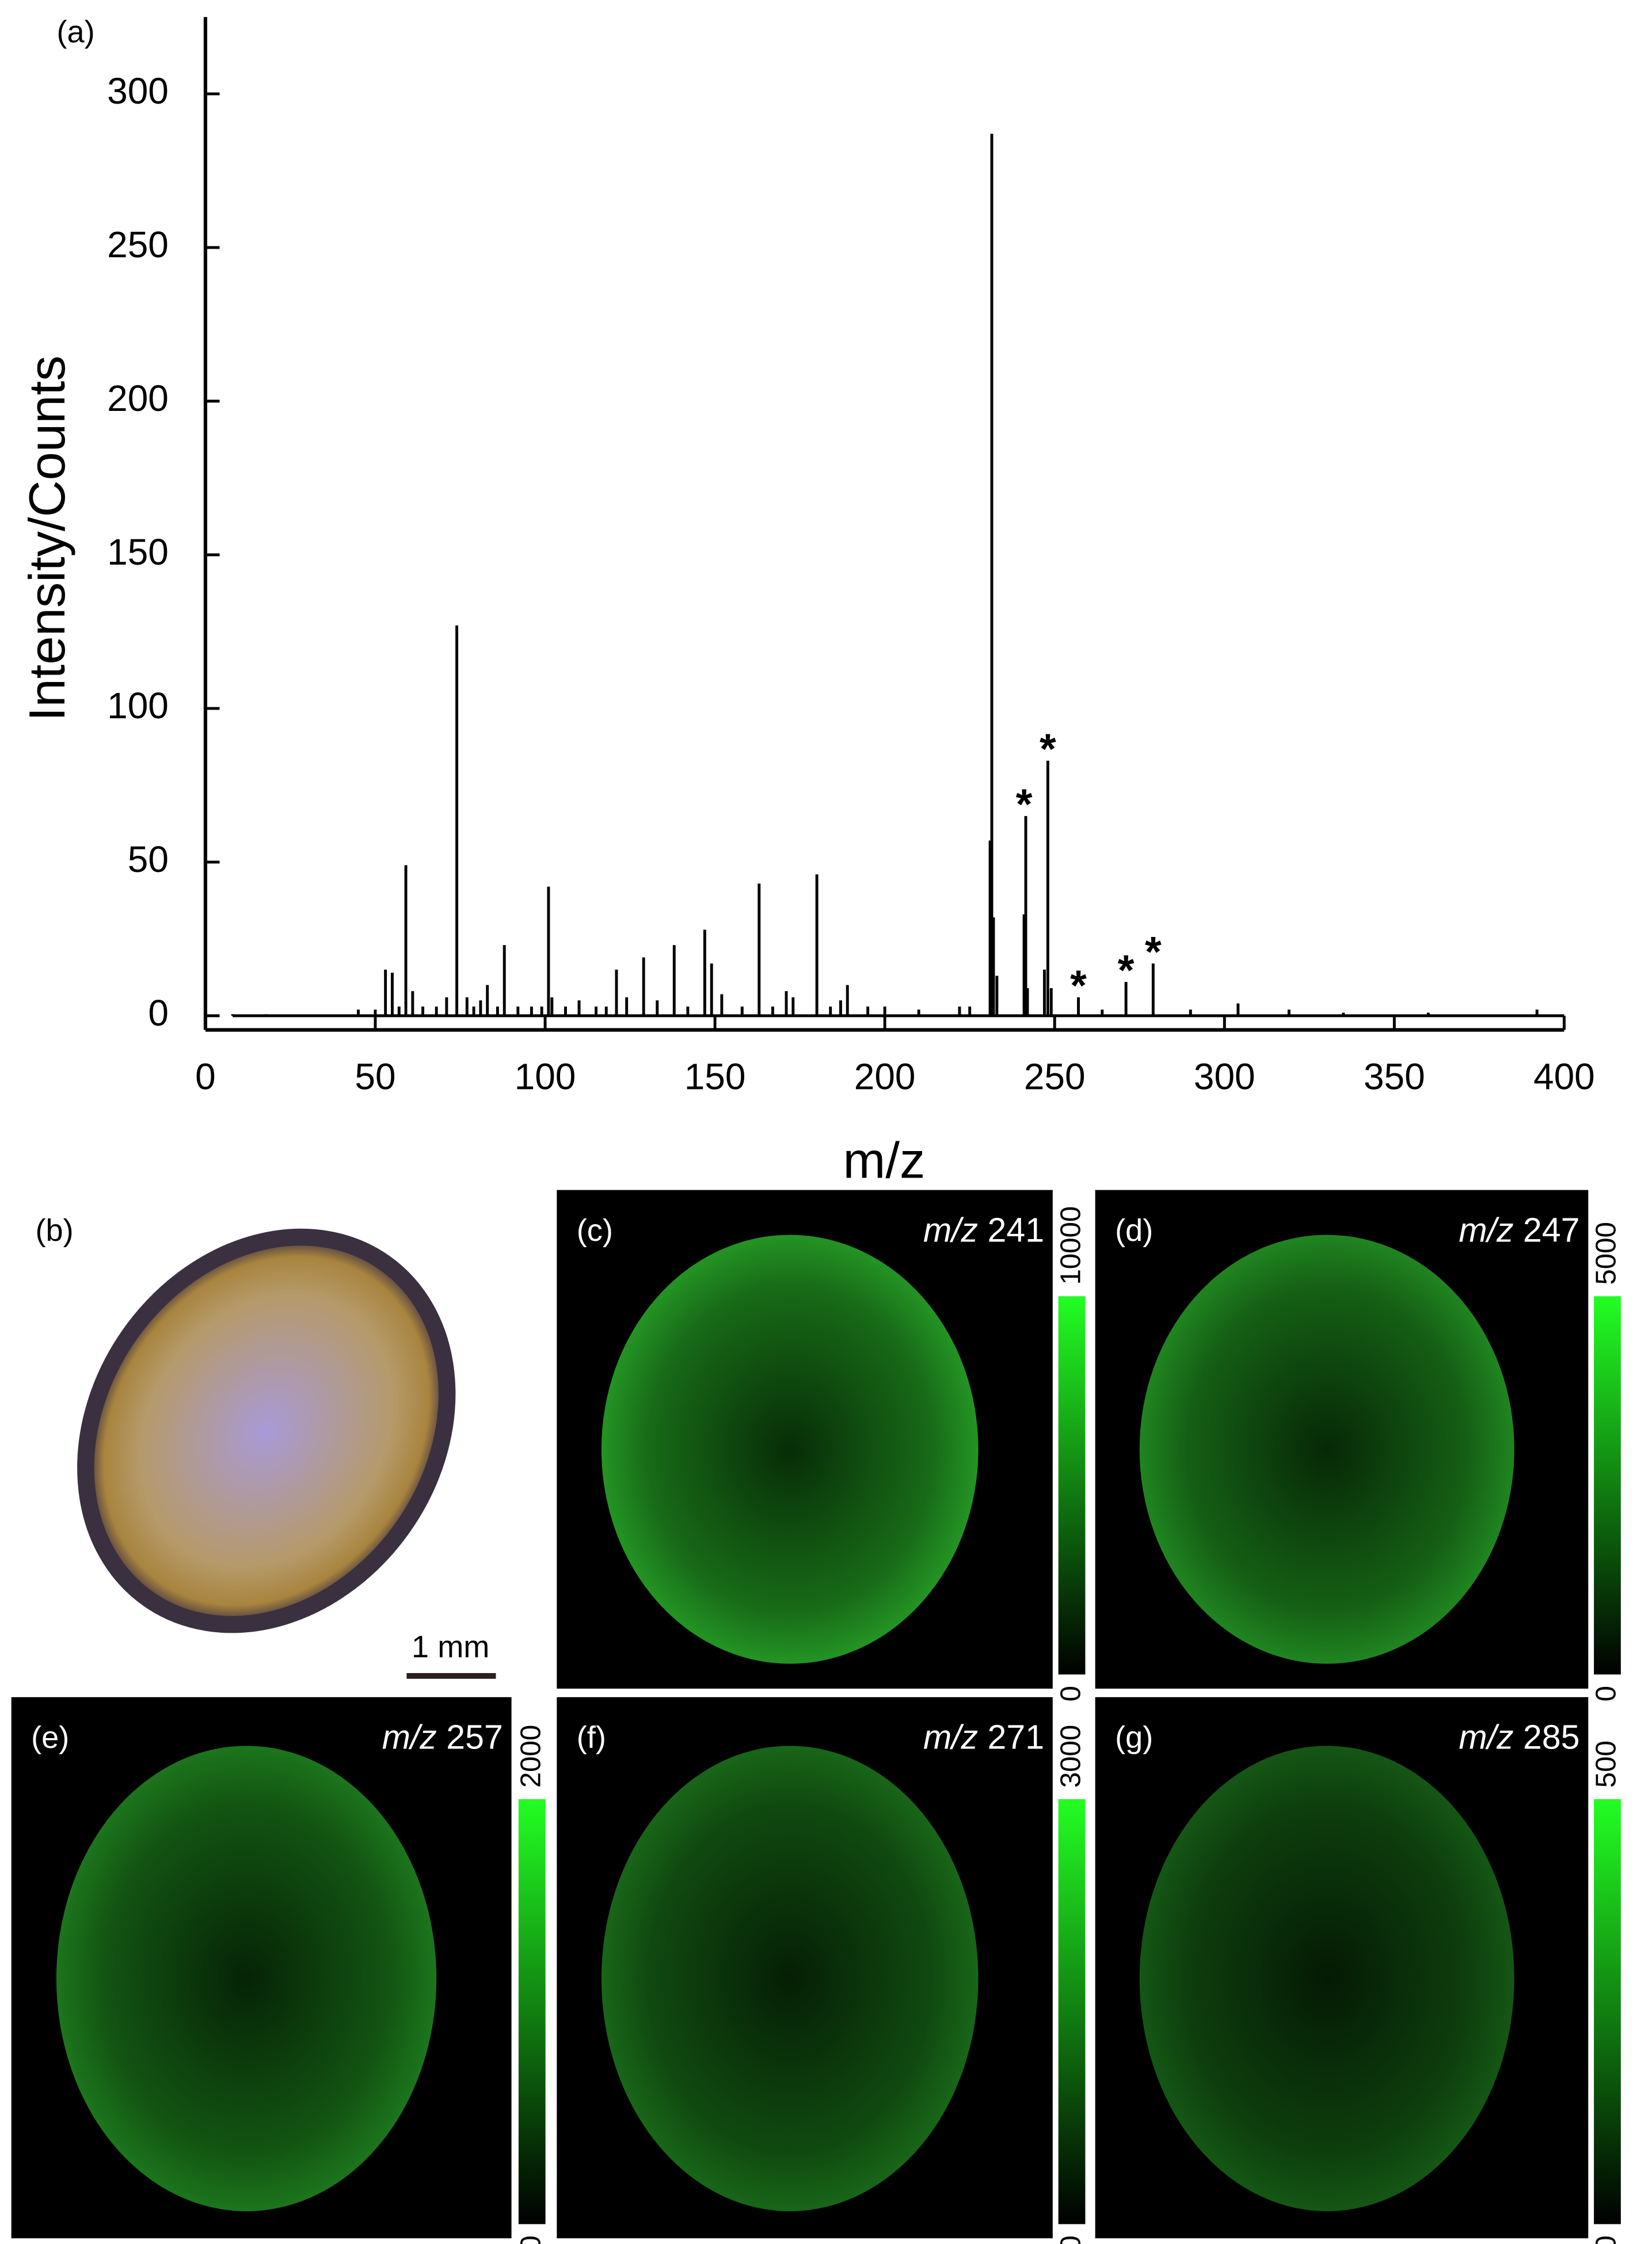 The width and height of the screenshot is (1652, 2244). What do you see at coordinates (1224, 1077) in the screenshot?
I see `x-tick-label: 300` at bounding box center [1224, 1077].